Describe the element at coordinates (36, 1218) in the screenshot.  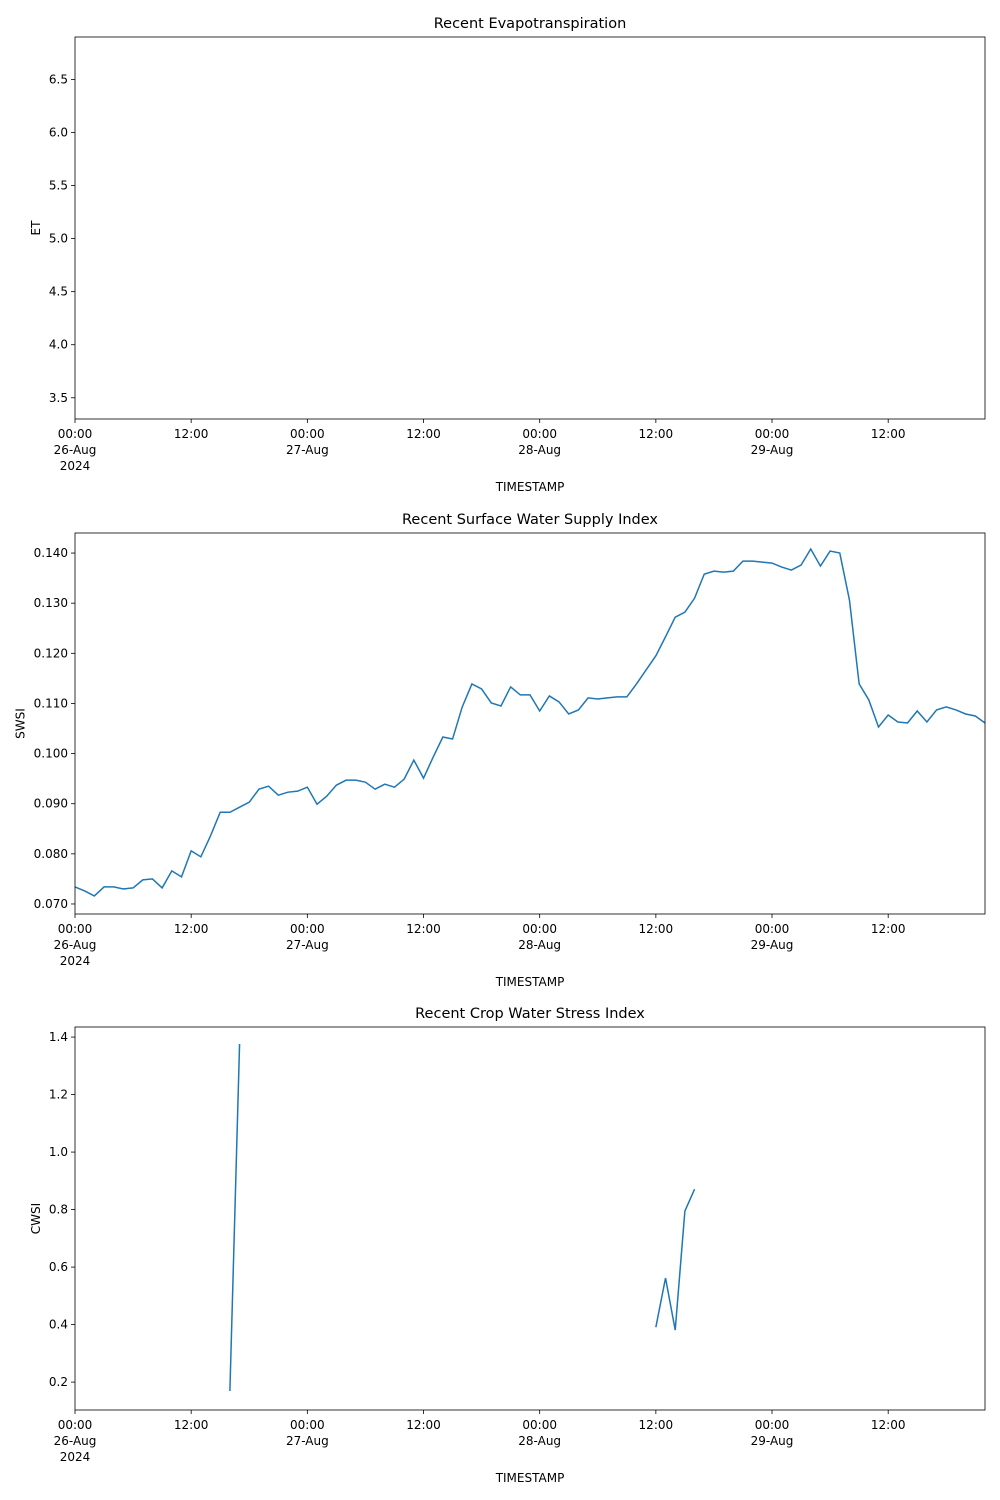
I see `y-axis-label: CWSI` at that location.